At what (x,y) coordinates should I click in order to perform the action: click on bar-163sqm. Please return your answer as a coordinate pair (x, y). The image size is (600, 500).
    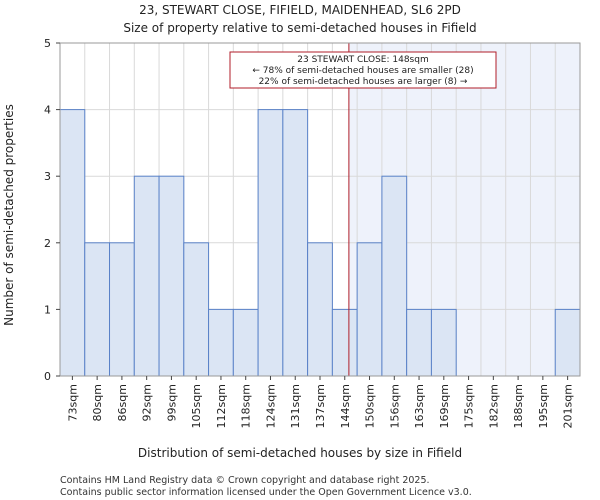
    Looking at the image, I should click on (419, 342).